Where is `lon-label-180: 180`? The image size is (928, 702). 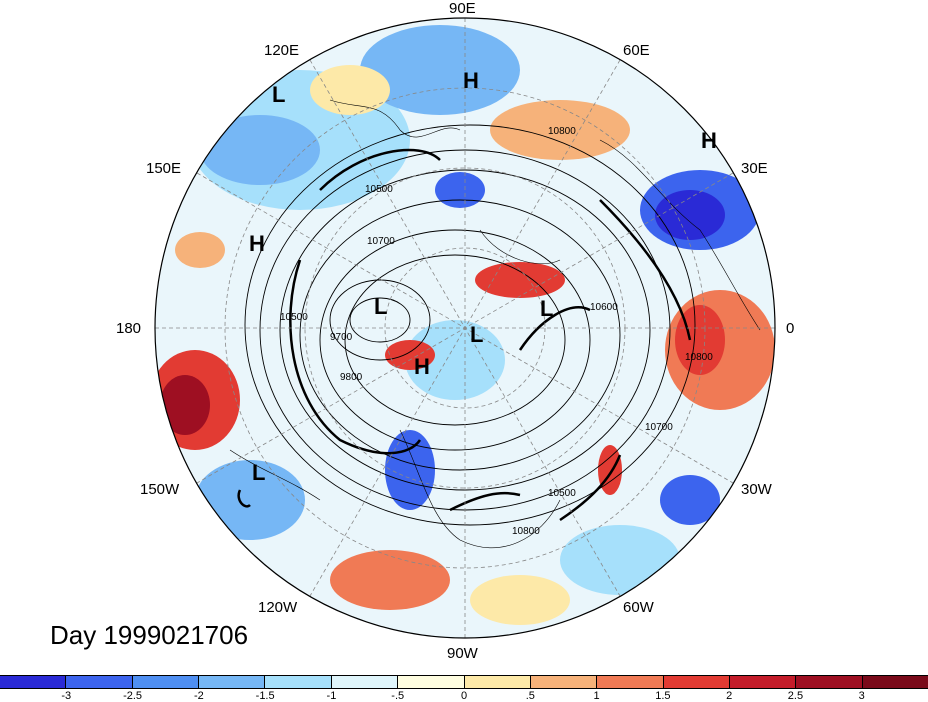
lon-label-180: 180 is located at coordinates (129, 328).